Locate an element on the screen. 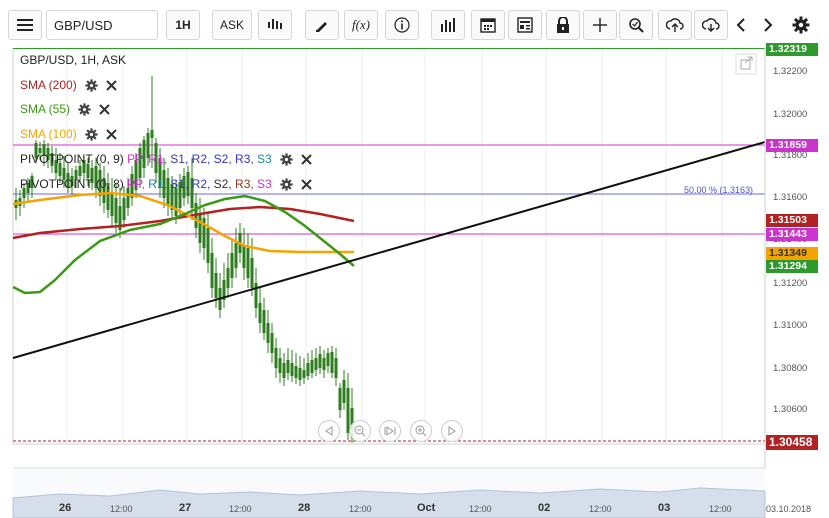 The width and height of the screenshot is (829, 518). bar-chart-icon is located at coordinates (448, 25).